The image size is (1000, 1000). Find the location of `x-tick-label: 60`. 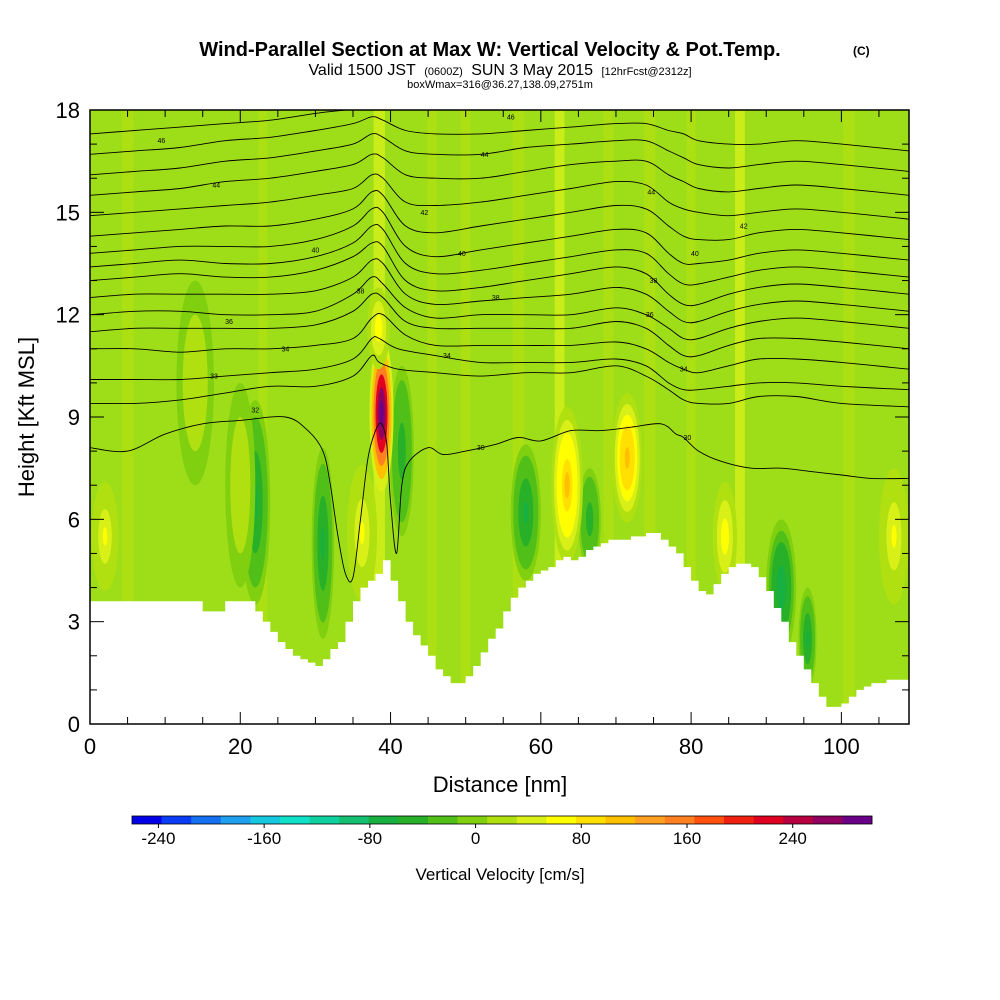

x-tick-label: 60 is located at coordinates (541, 746).